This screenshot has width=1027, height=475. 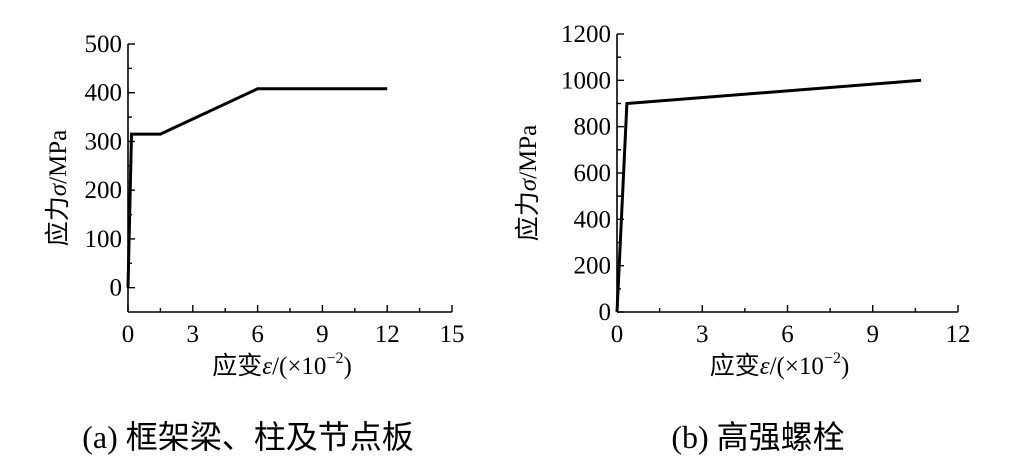 I want to click on panel-caption: (a) 框架梁、柱及节点板, so click(x=248, y=437).